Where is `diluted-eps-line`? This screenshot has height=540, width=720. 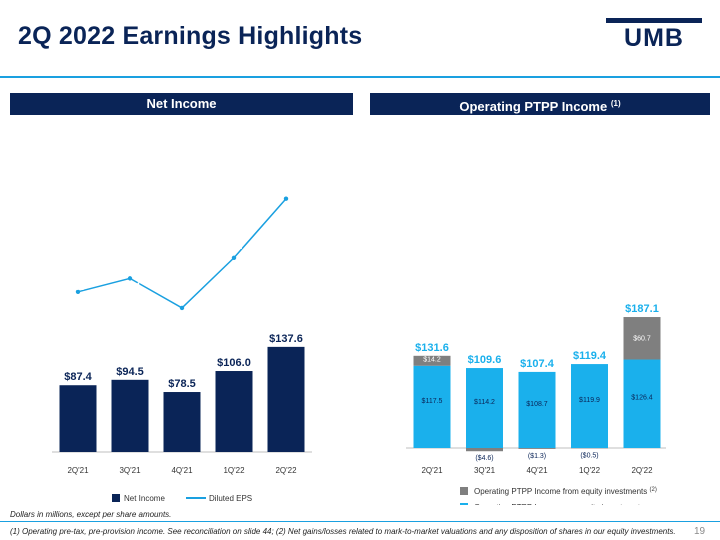 diluted-eps-line is located at coordinates (182, 253).